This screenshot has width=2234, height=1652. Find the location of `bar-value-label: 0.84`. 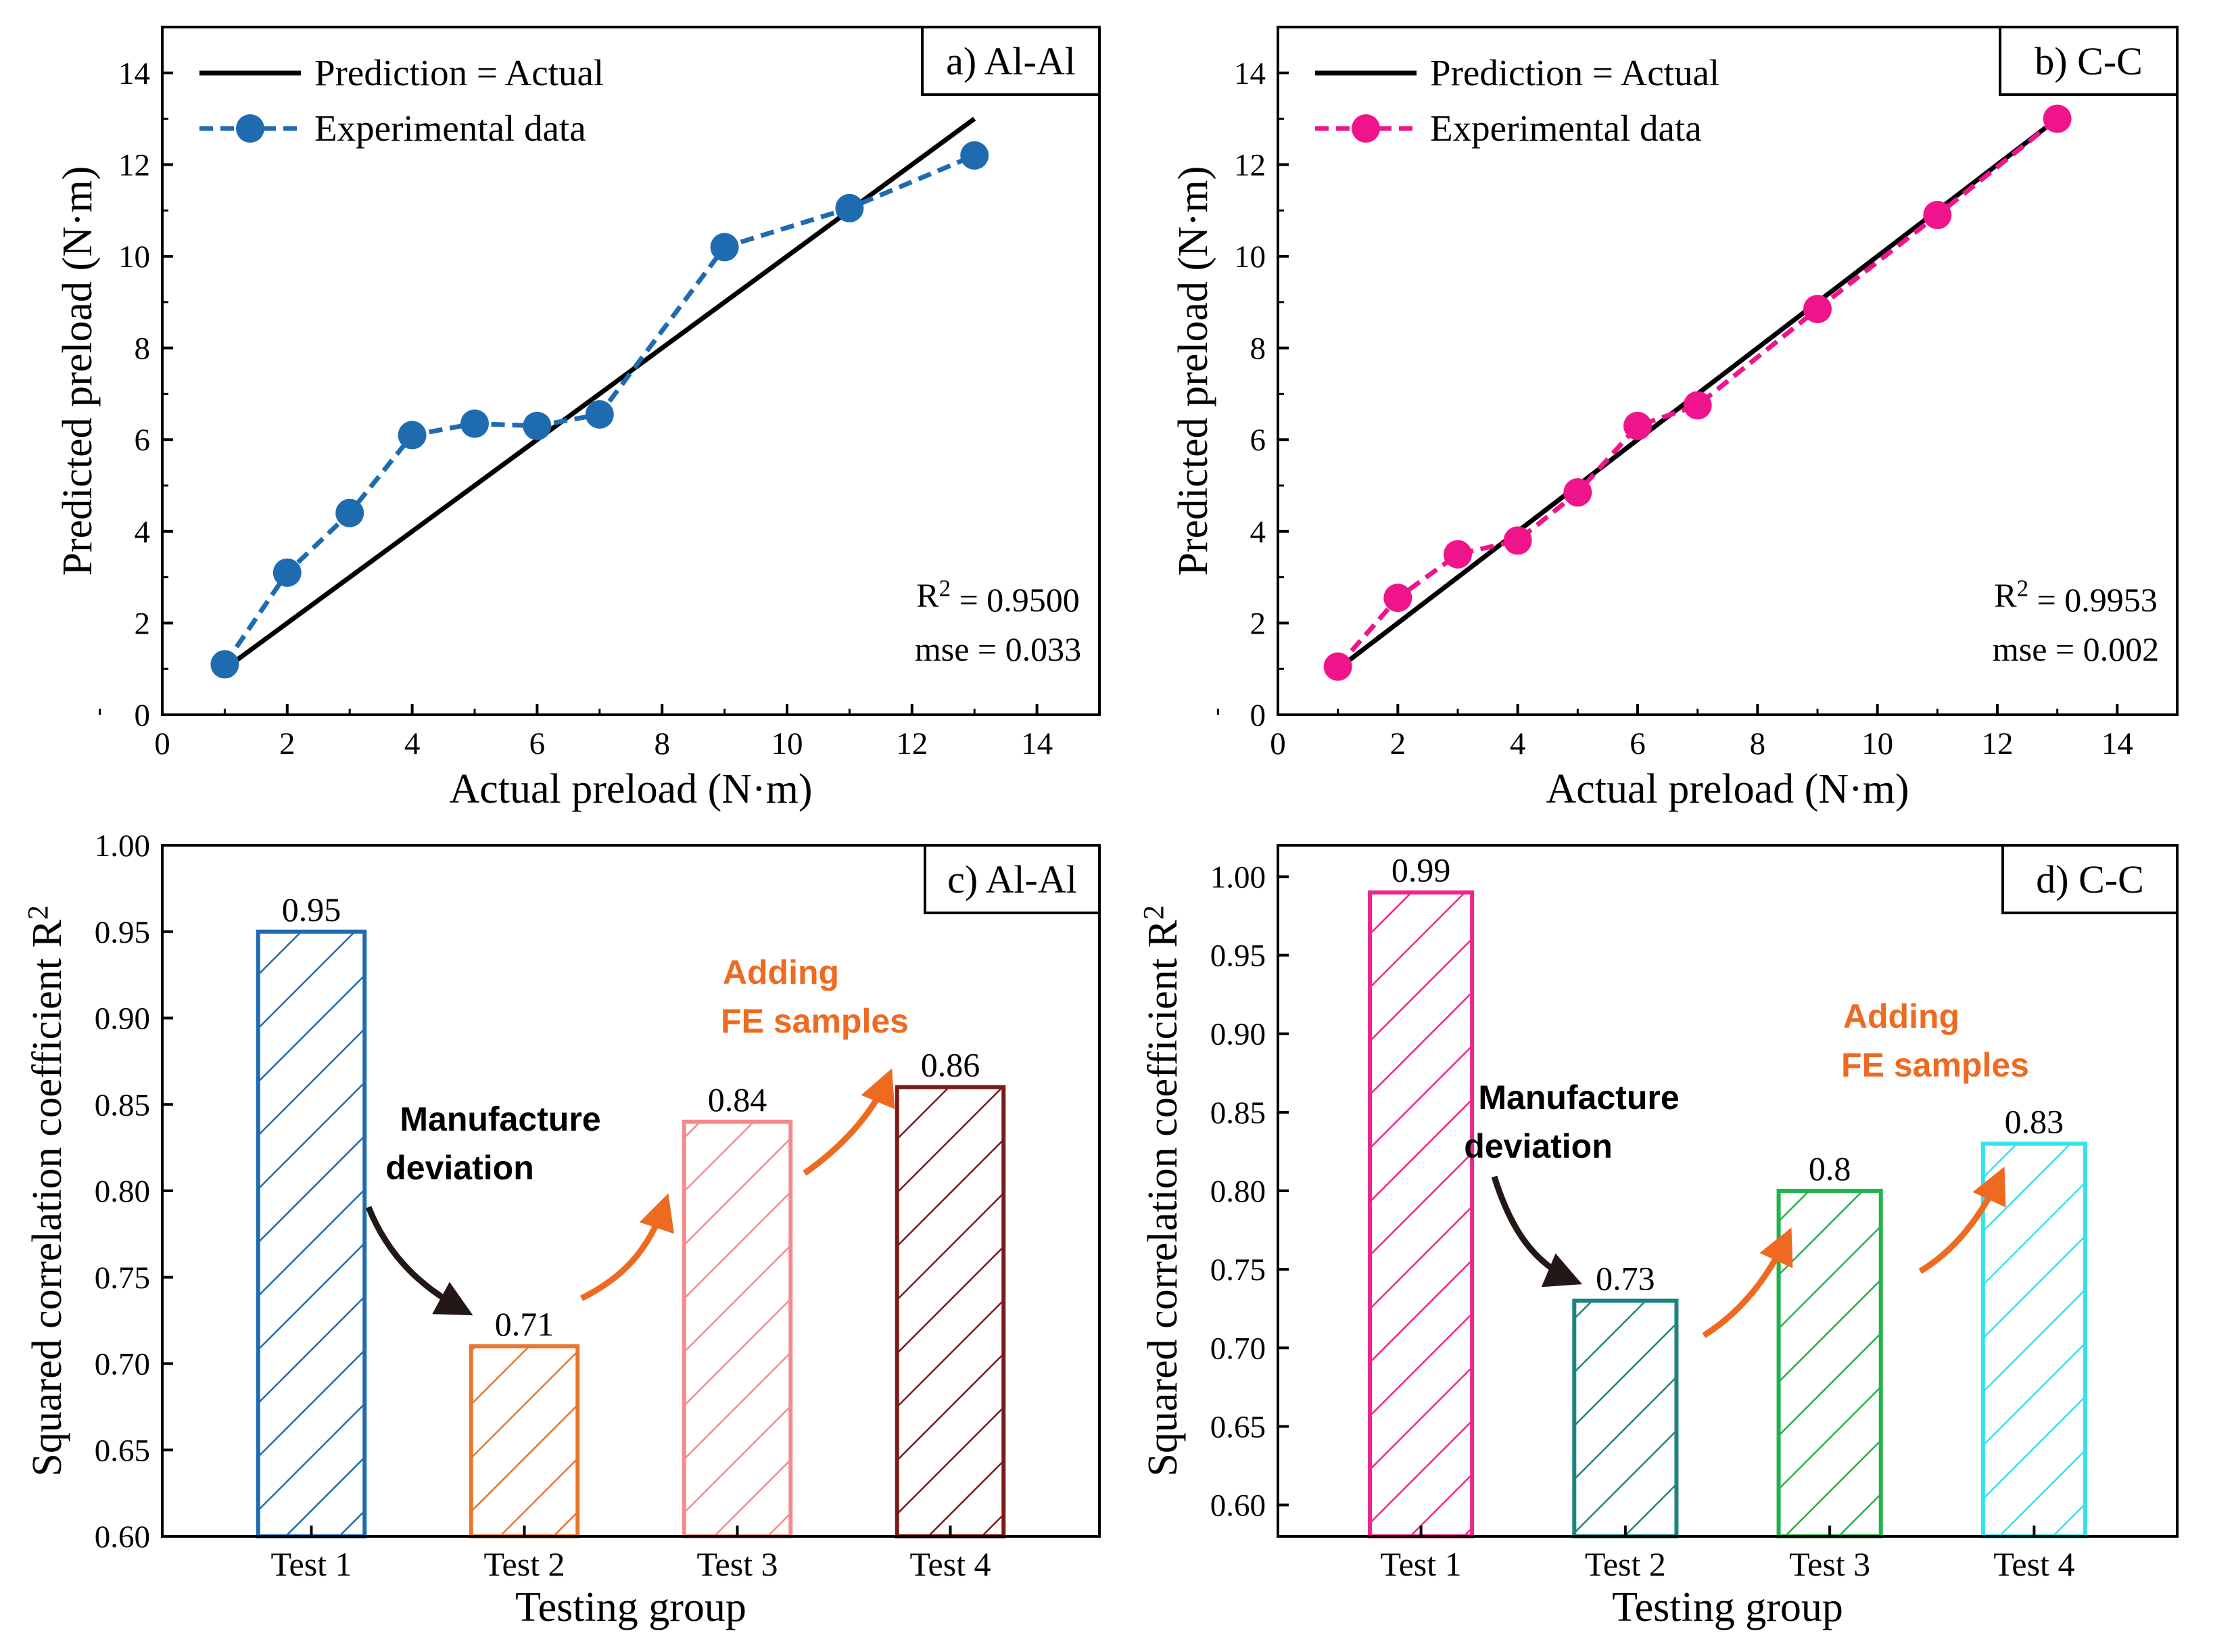

bar-value-label: 0.84 is located at coordinates (737, 1099).